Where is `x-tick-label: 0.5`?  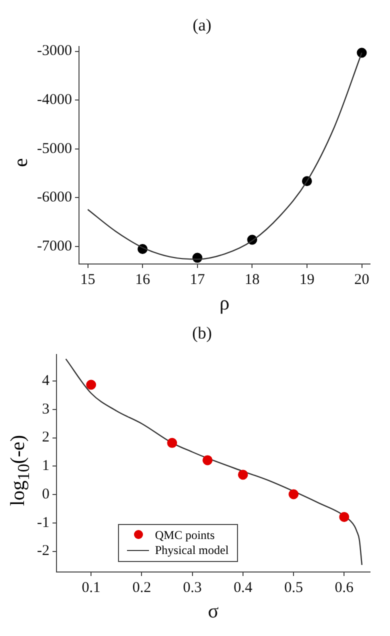 x-tick-label: 0.5 is located at coordinates (293, 588).